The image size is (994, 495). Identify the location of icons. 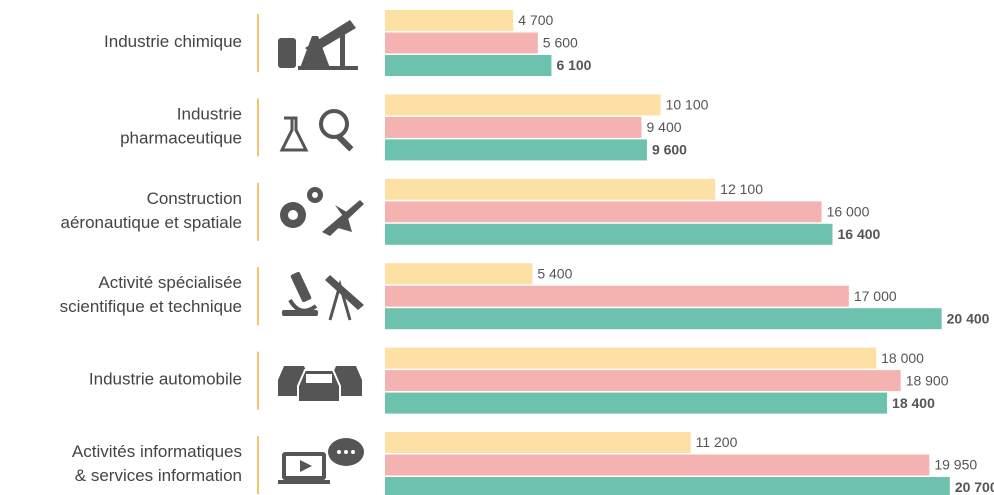
(321, 252).